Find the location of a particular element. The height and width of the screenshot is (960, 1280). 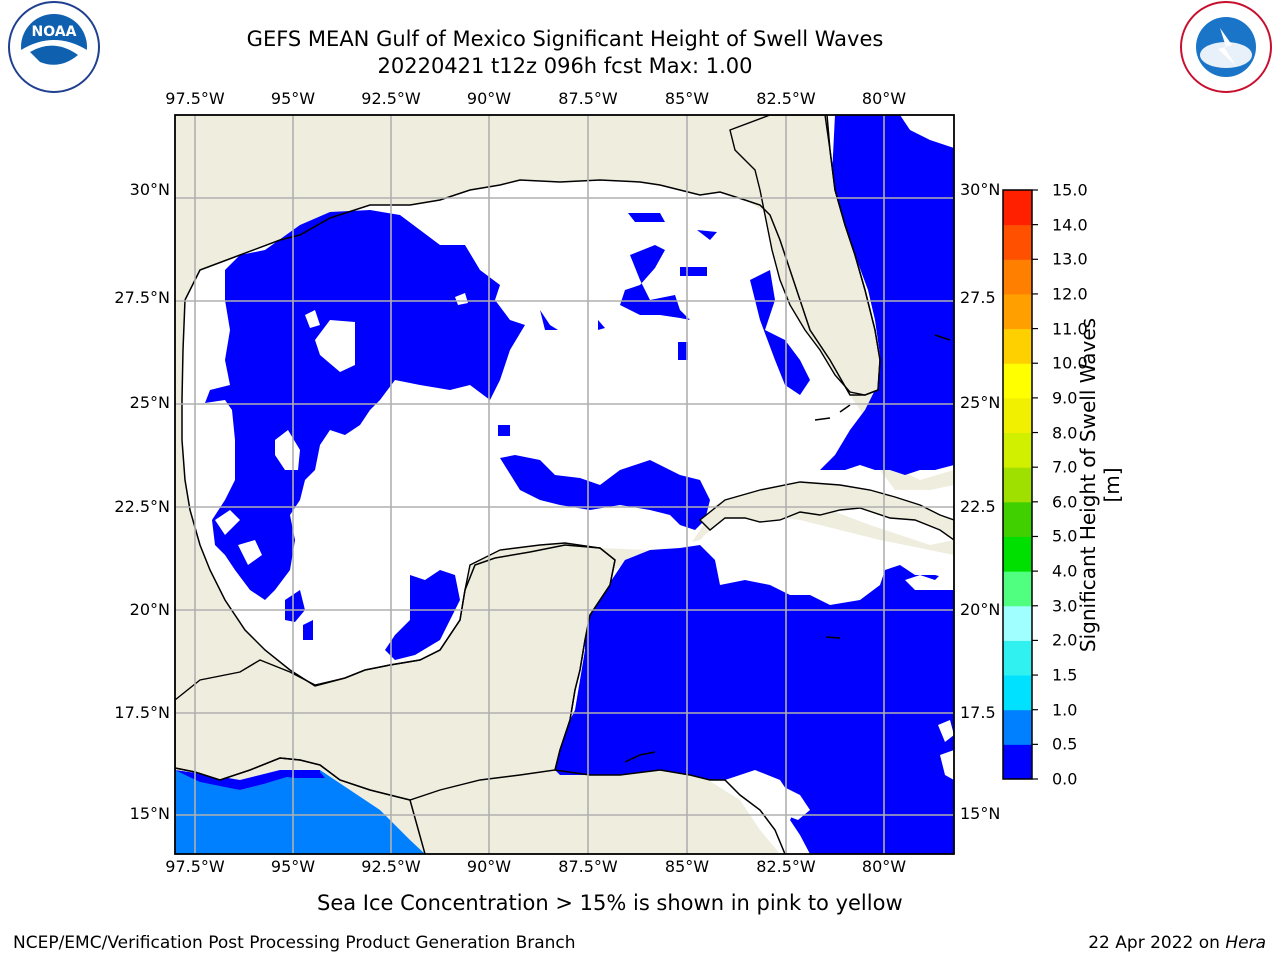

lat-label-left: 25°N is located at coordinates (149, 402).